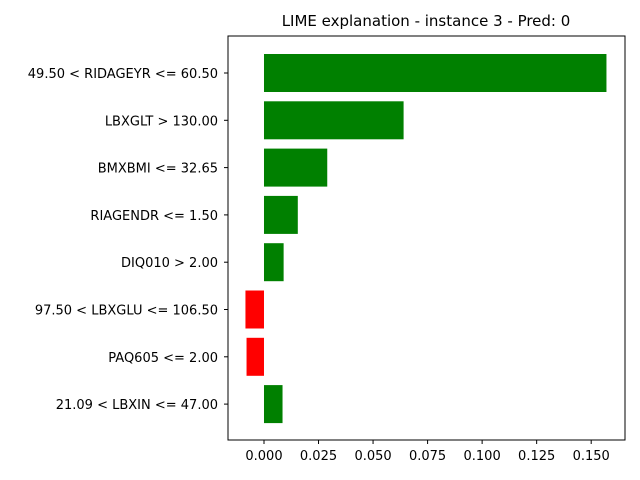  I want to click on y-tick-label-5: 97.50 < LBXGLU <= 106.50, so click(126, 311).